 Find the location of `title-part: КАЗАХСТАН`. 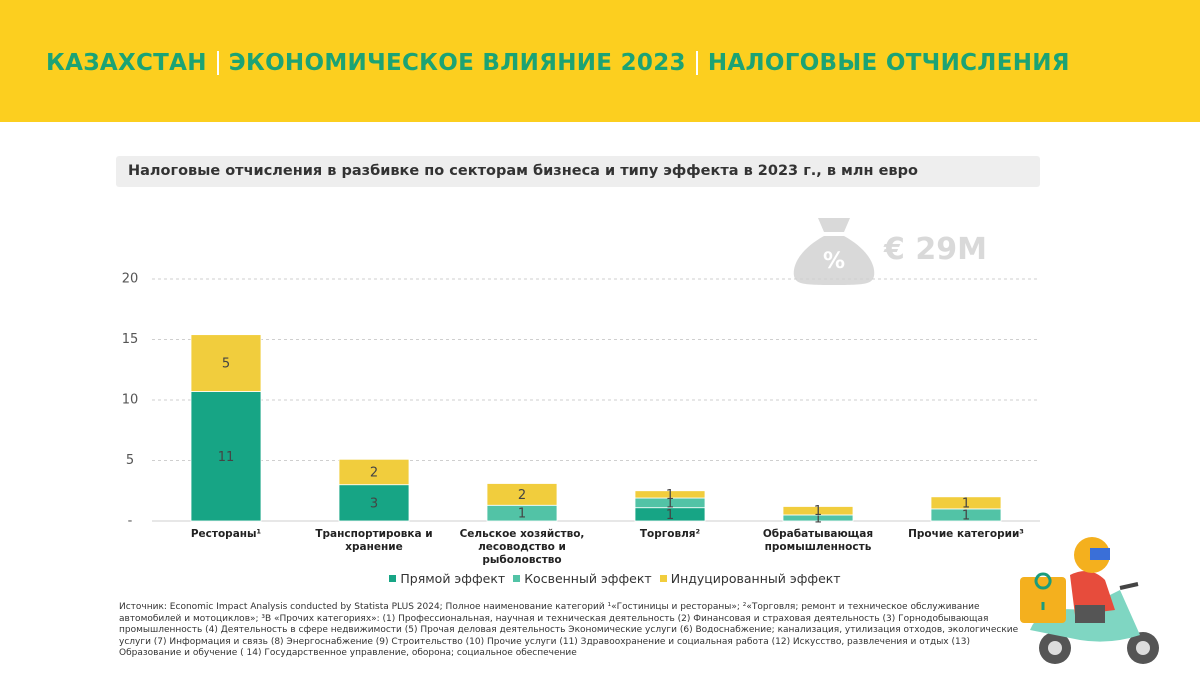

title-part: КАЗАХСТАН is located at coordinates (126, 63).